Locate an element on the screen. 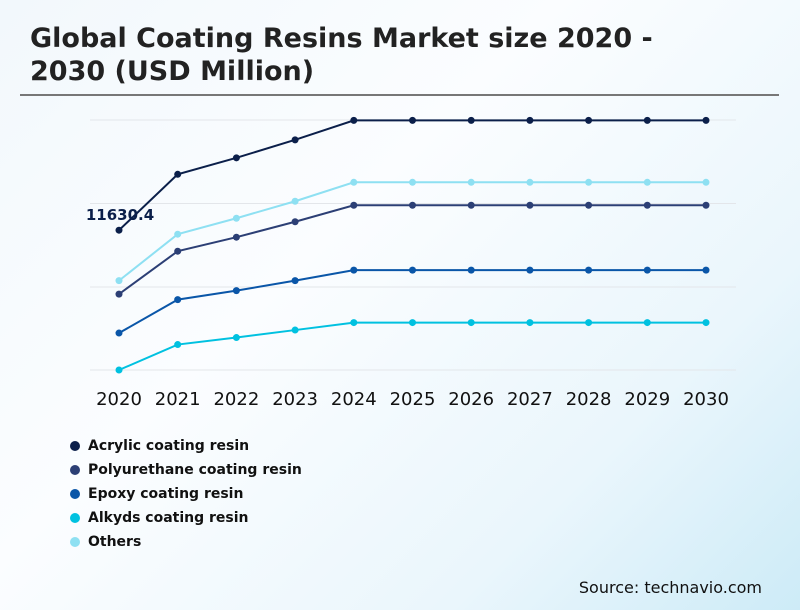 The width and height of the screenshot is (800, 610). legend-item: Alkyds coating resin is located at coordinates (186, 518).